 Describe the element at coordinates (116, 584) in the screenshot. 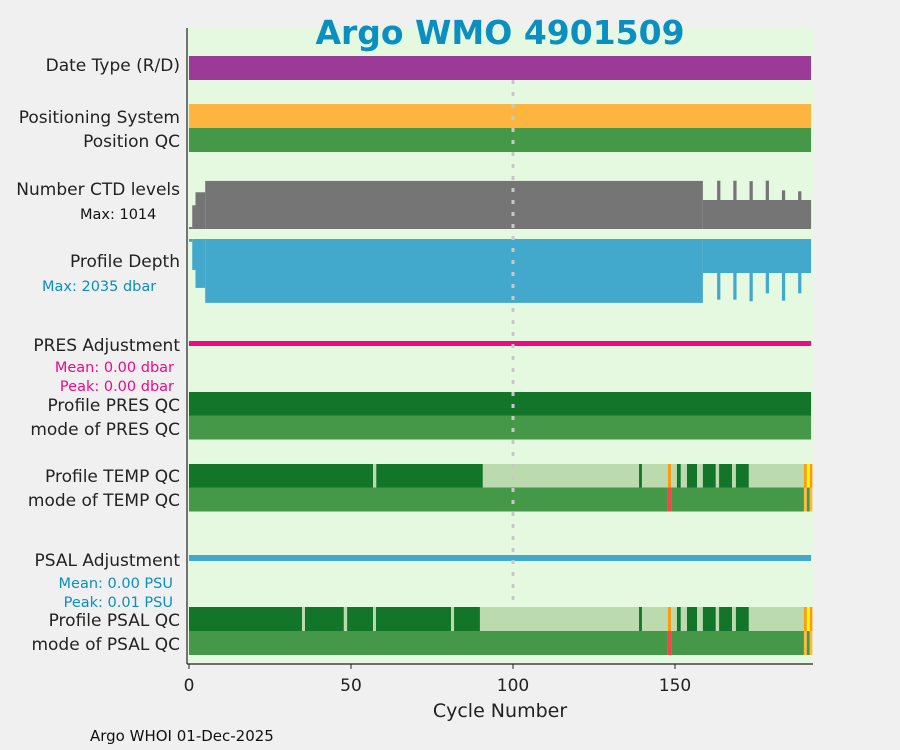

I see `note-psal-mean: Mean: 0.00 PSU` at that location.